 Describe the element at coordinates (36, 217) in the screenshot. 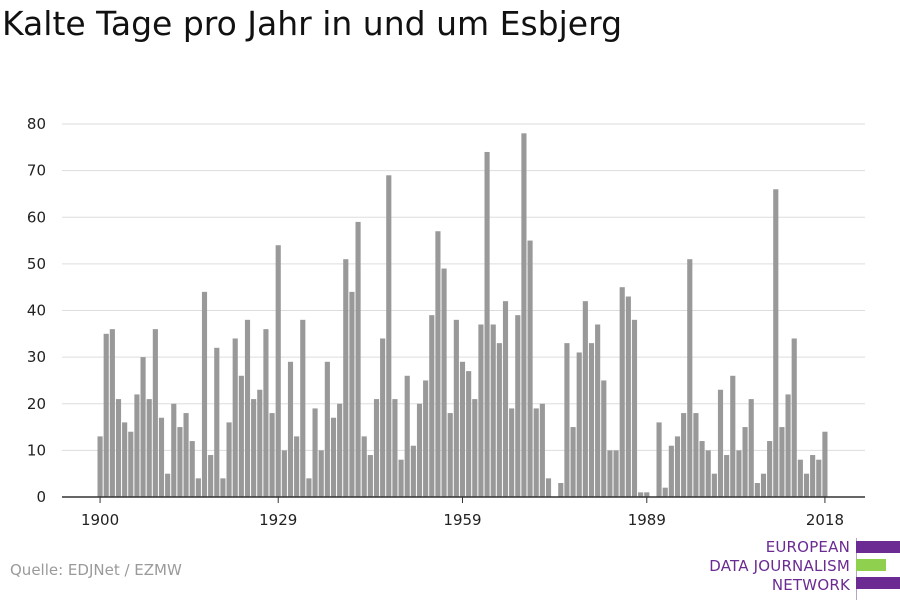

I see `y-tick-label: 60` at that location.